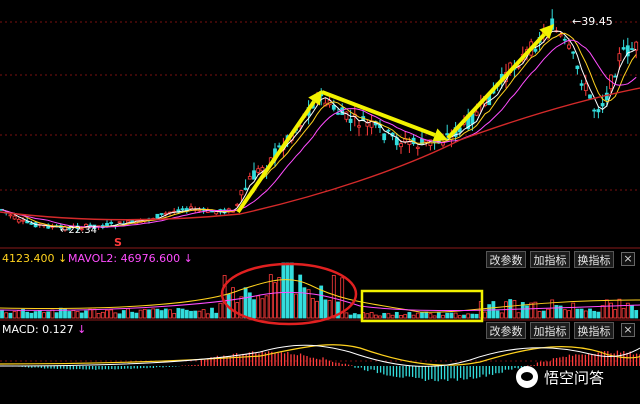 The image size is (640, 404). What do you see at coordinates (506, 330) in the screenshot?
I see `macd-edit-params-button: 改参数` at bounding box center [506, 330].